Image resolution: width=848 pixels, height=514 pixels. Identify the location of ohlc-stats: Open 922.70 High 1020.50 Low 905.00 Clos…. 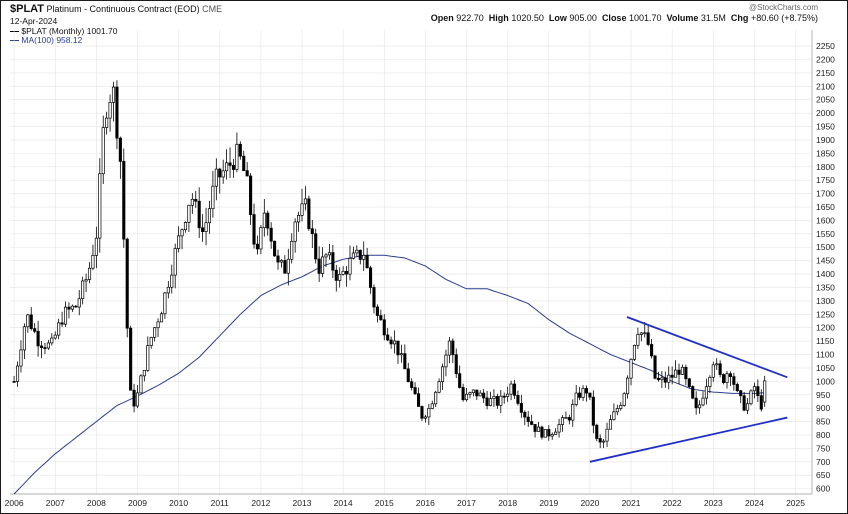
(624, 18).